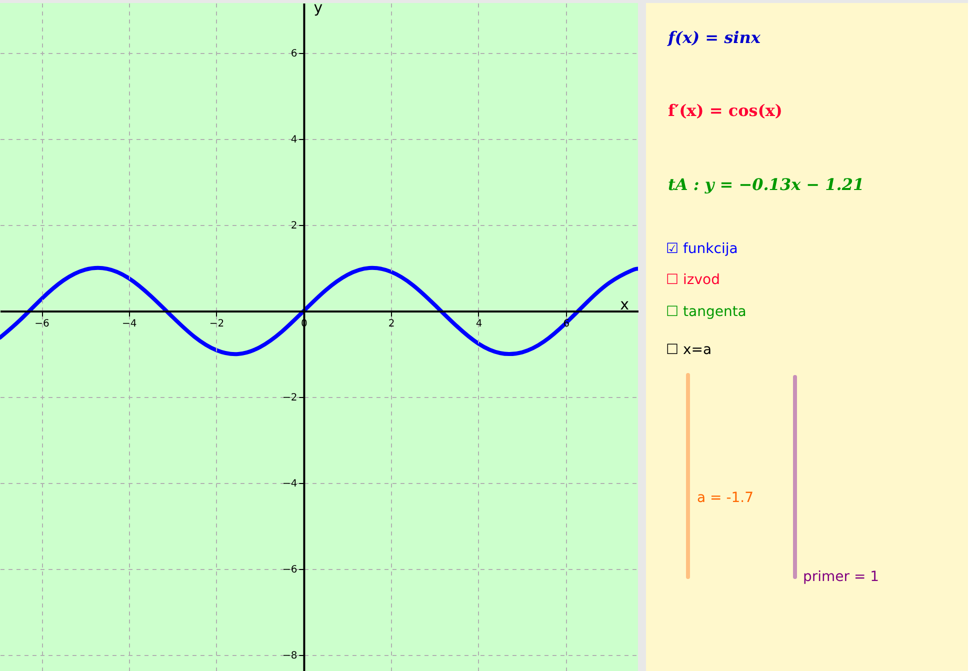 The image size is (970, 671). Describe the element at coordinates (294, 226) in the screenshot. I see `y-tick-label: 2` at that location.